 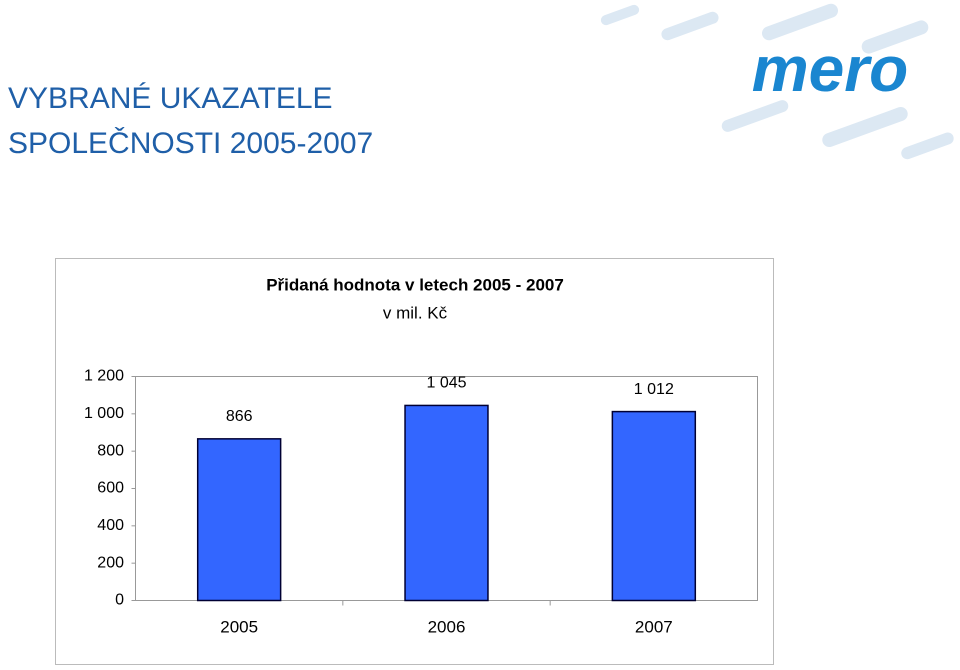 I want to click on y-tick-label: 400, so click(x=110, y=525).